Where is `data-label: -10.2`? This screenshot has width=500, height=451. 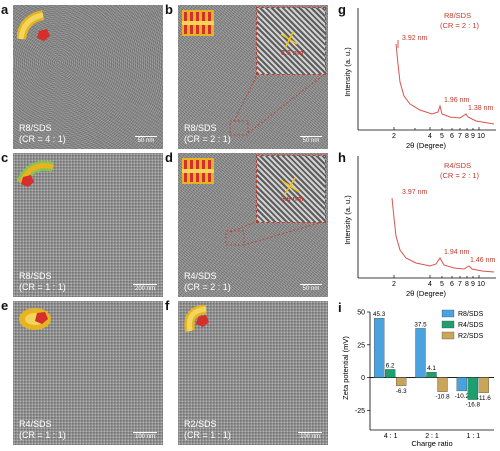
data-label: -10.2 is located at coordinates (462, 396).